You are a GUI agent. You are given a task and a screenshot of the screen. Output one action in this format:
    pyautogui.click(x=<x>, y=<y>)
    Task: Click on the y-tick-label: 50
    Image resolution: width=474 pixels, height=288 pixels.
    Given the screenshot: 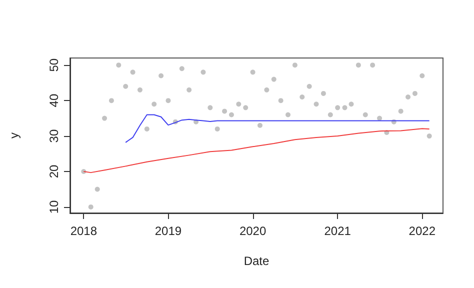 What is the action you would take?
    pyautogui.click(x=54, y=65)
    